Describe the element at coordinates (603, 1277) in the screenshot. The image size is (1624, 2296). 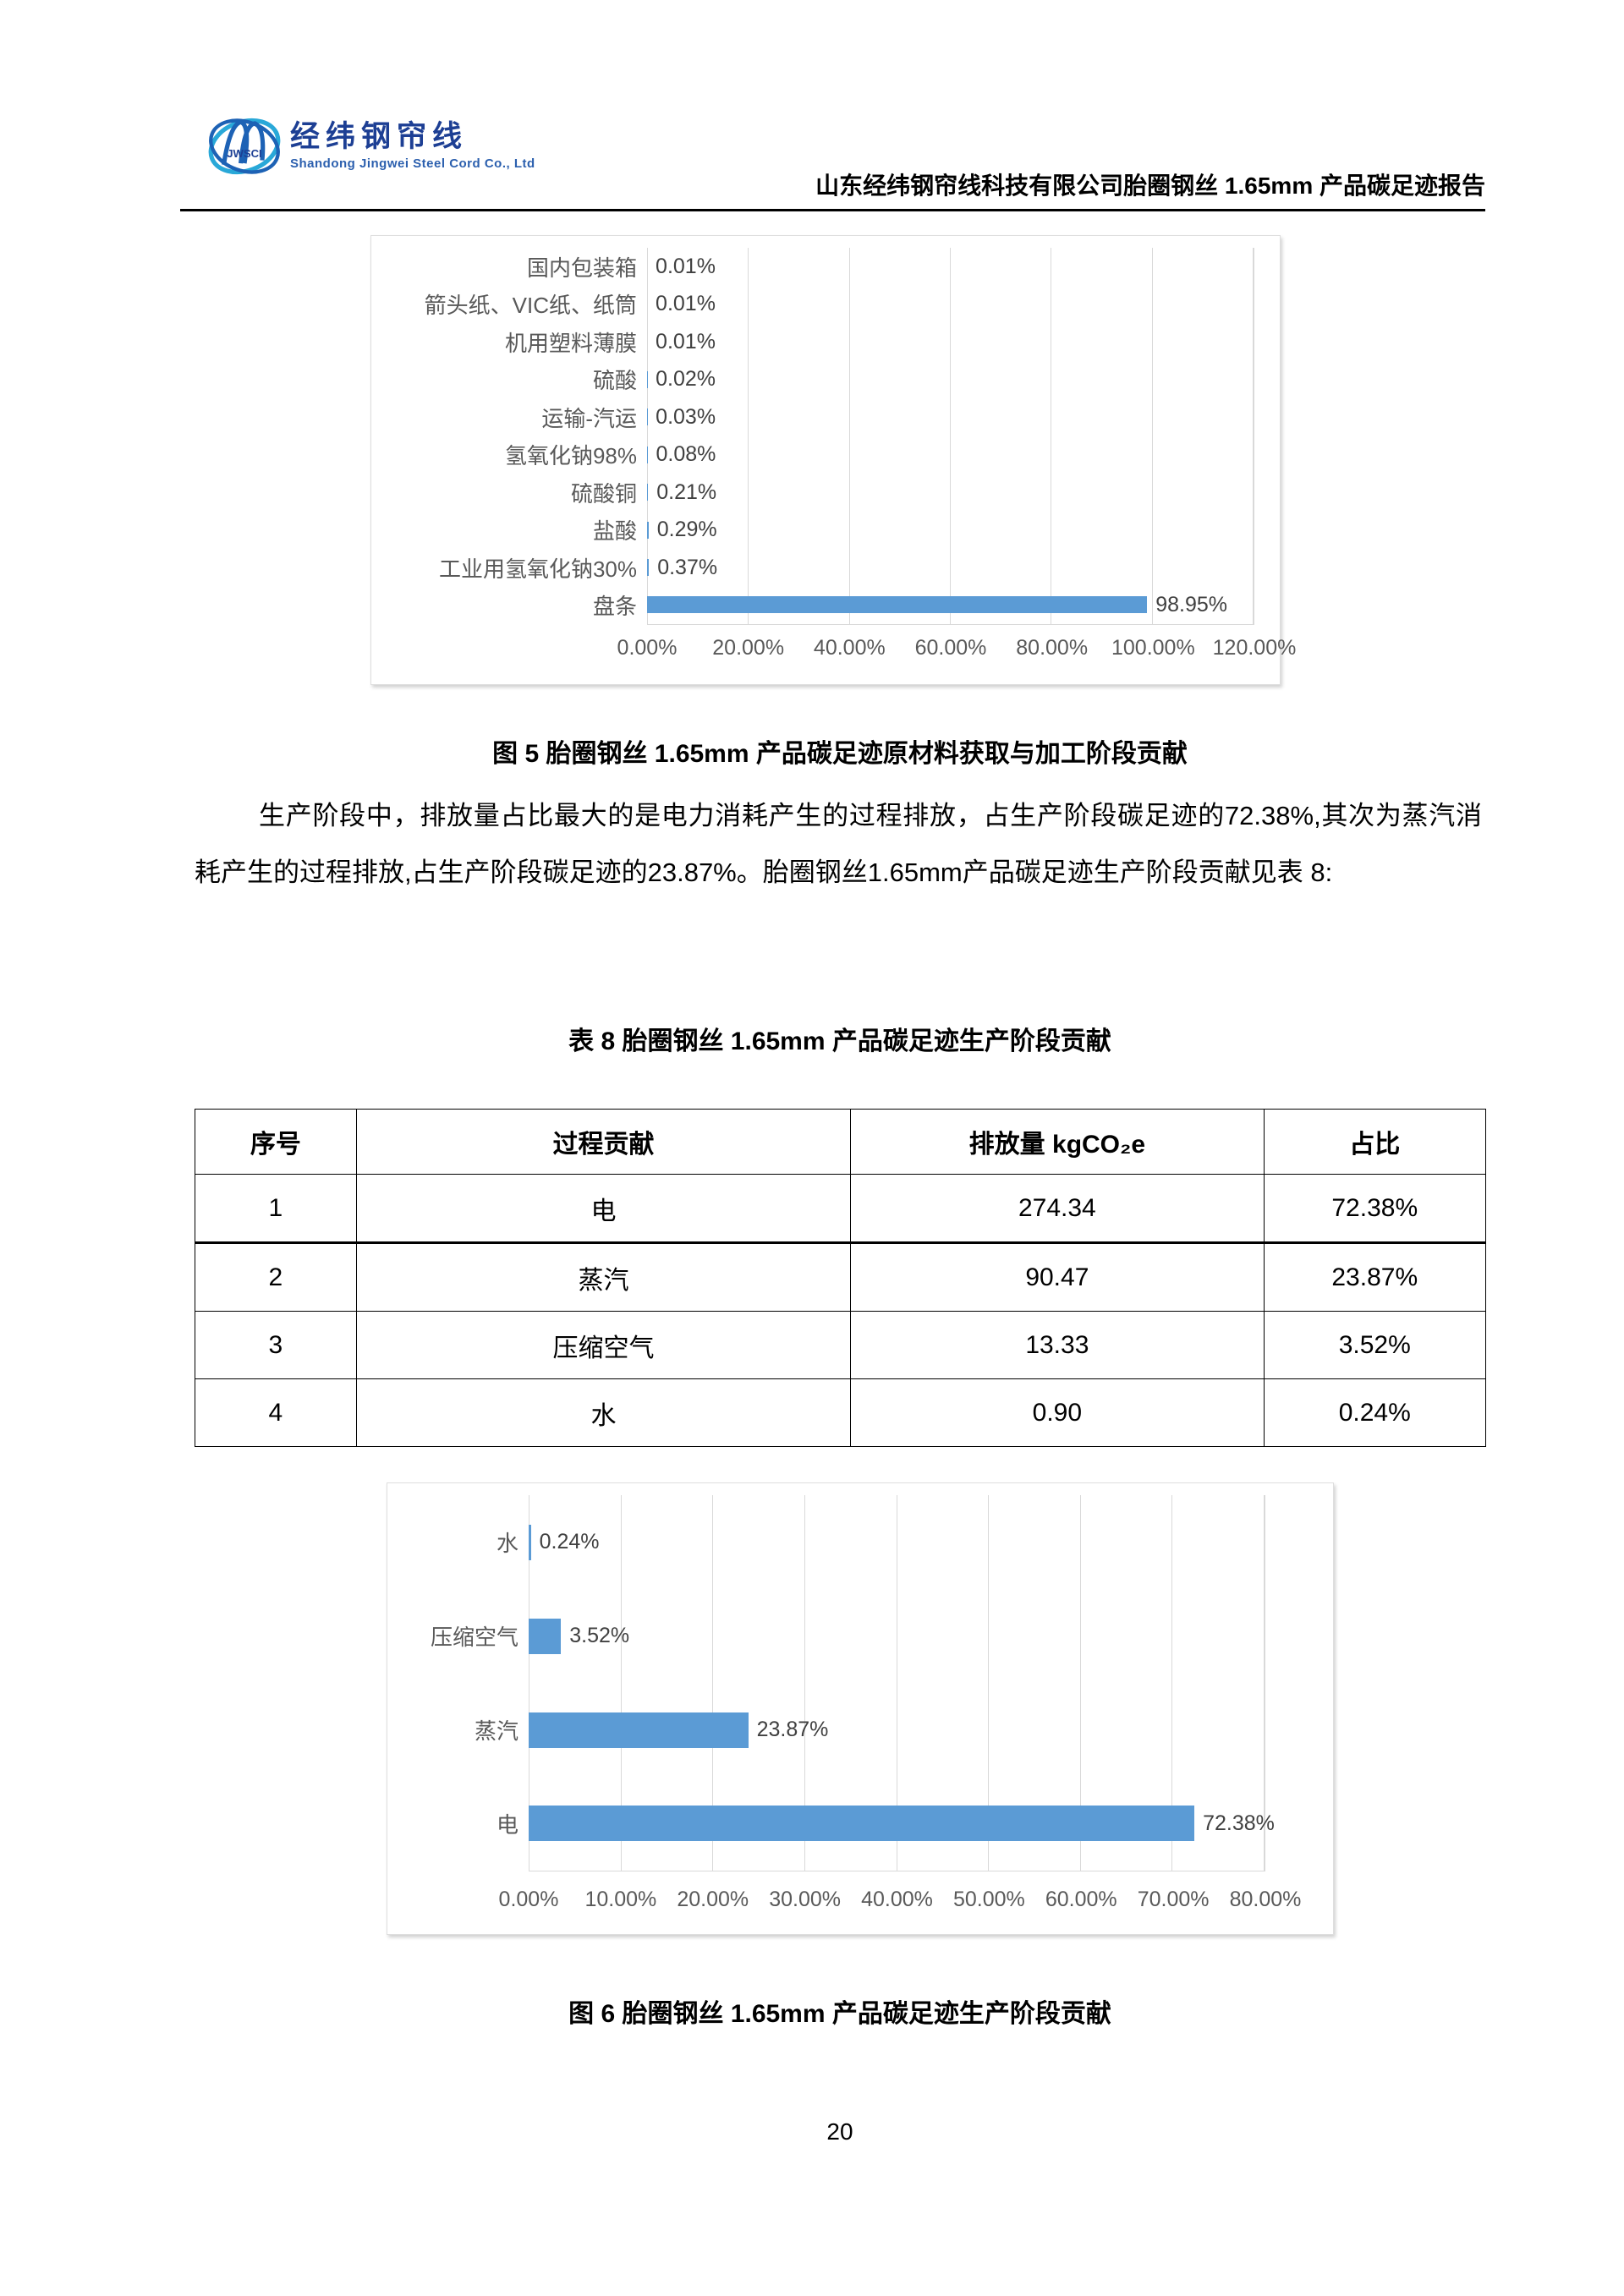
I see `table-cell: 蒸汽` at that location.